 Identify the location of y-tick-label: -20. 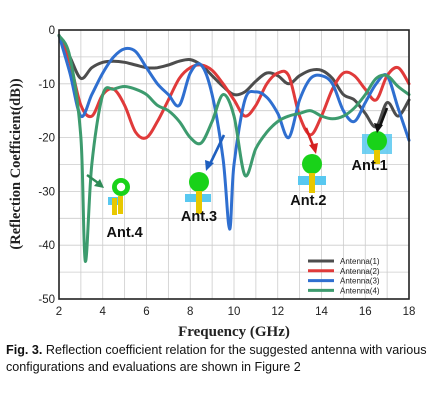
(46, 139).